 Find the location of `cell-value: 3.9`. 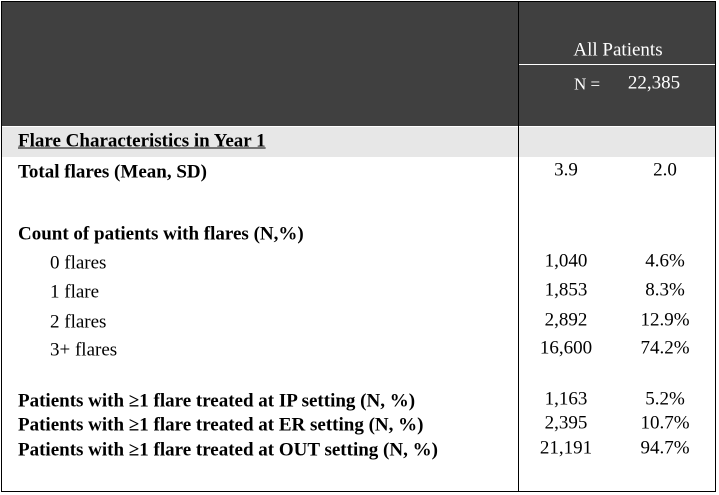

cell-value: 3.9 is located at coordinates (566, 170).